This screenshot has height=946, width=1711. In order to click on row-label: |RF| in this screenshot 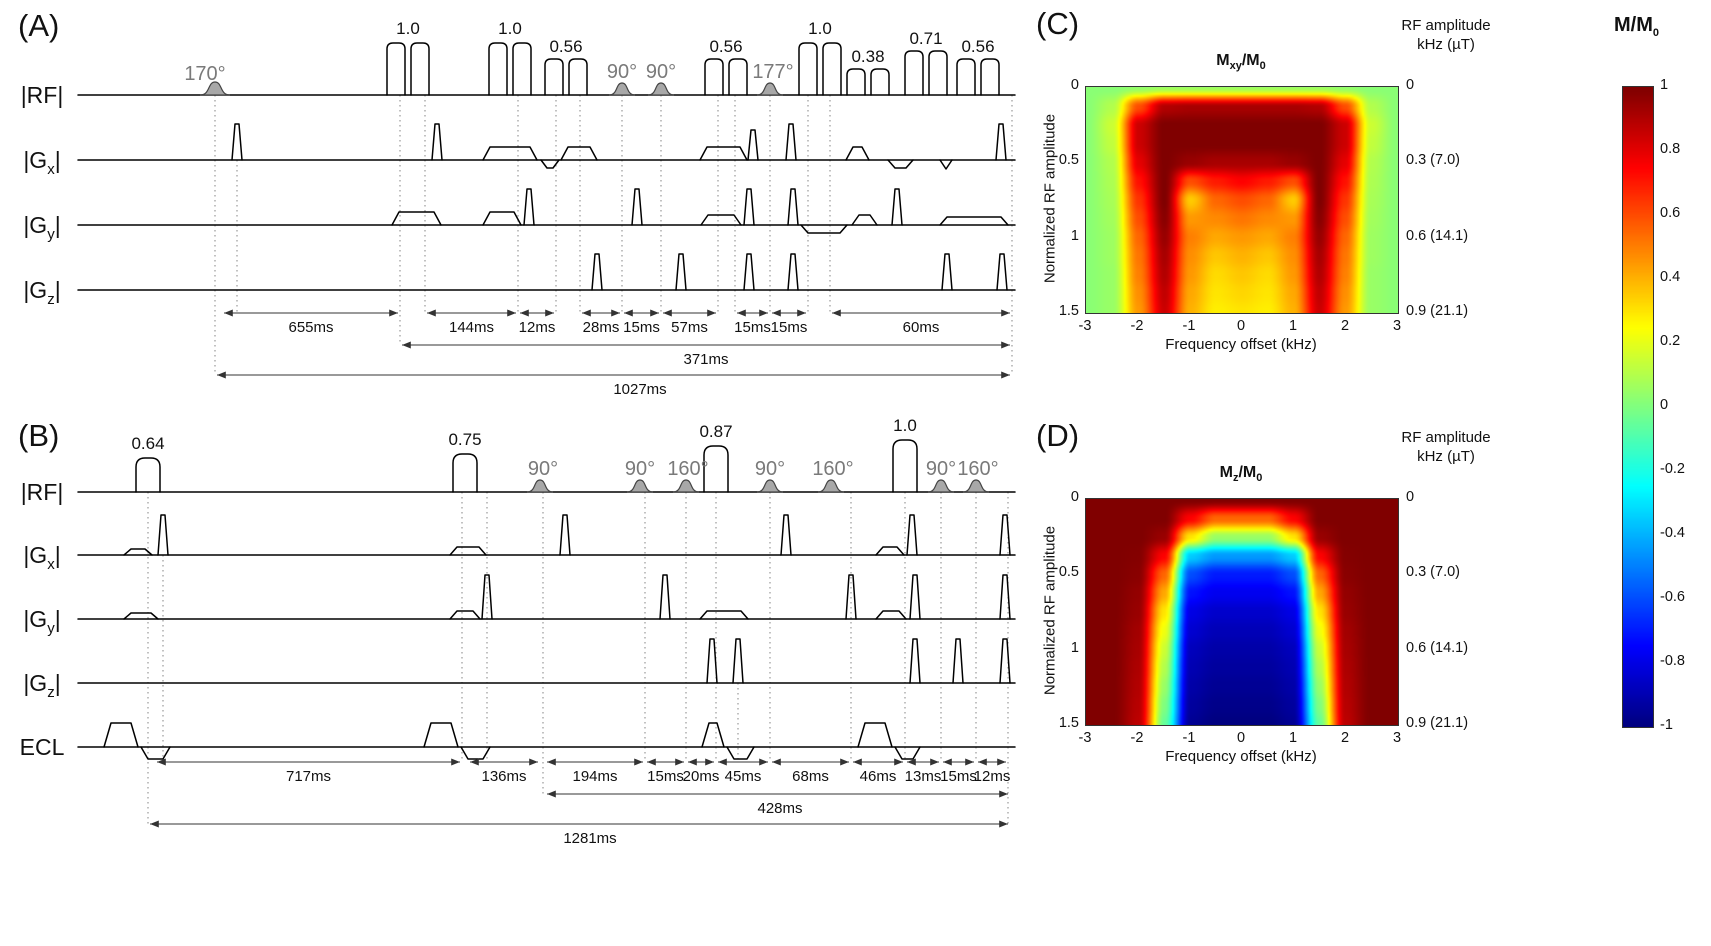, I will do `click(42, 492)`.